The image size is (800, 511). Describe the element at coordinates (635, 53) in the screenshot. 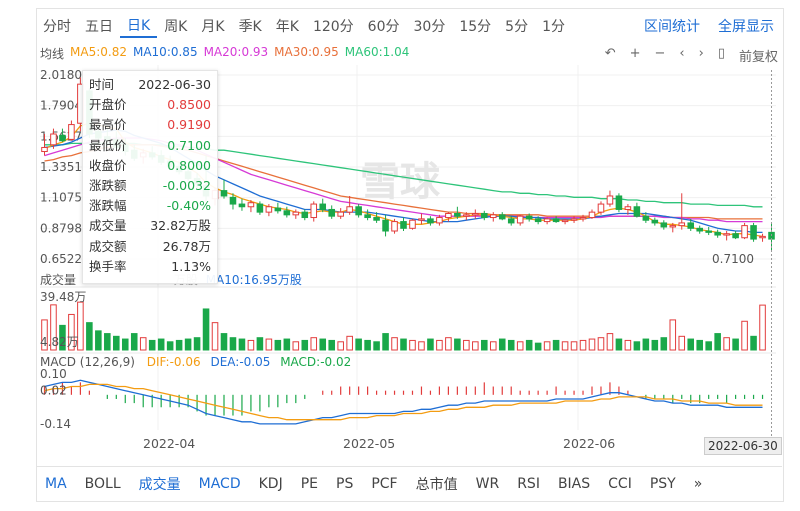

I see `zoom-in-icon: +` at that location.